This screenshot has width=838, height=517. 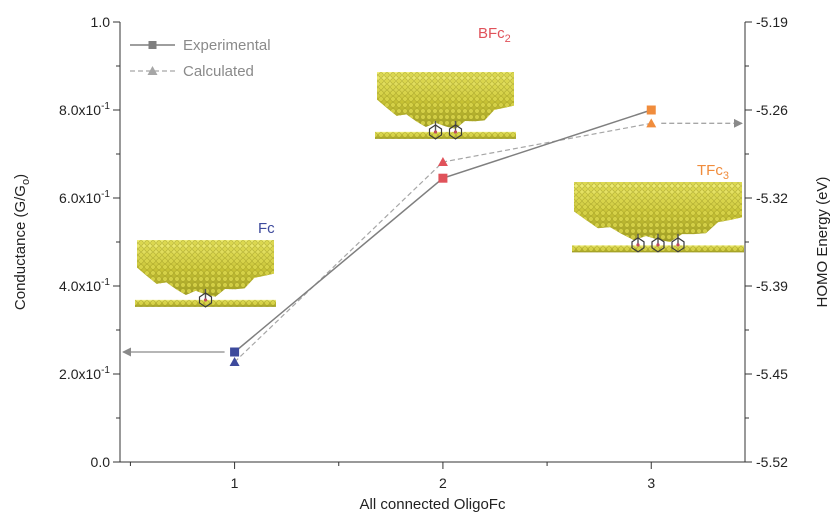 I want to click on legend-marker-experimental, so click(x=152, y=45).